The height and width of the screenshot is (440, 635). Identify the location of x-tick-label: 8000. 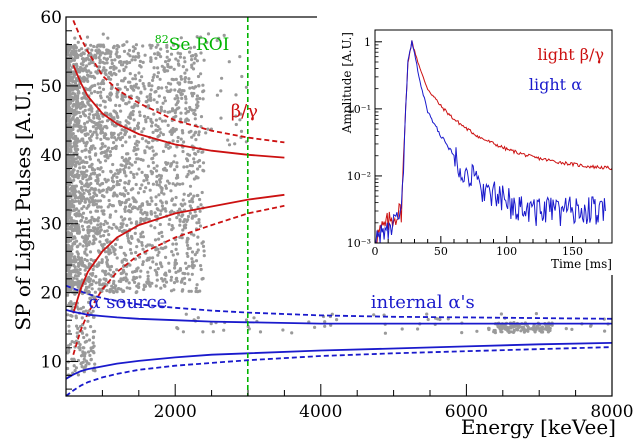
(611, 412).